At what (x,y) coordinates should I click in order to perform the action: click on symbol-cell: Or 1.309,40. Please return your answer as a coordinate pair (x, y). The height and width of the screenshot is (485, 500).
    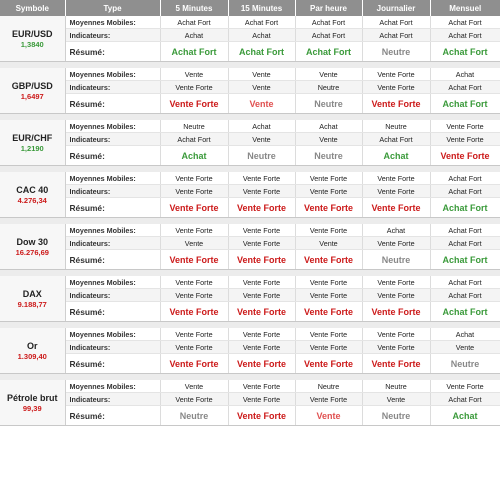
    Looking at the image, I should click on (33, 351).